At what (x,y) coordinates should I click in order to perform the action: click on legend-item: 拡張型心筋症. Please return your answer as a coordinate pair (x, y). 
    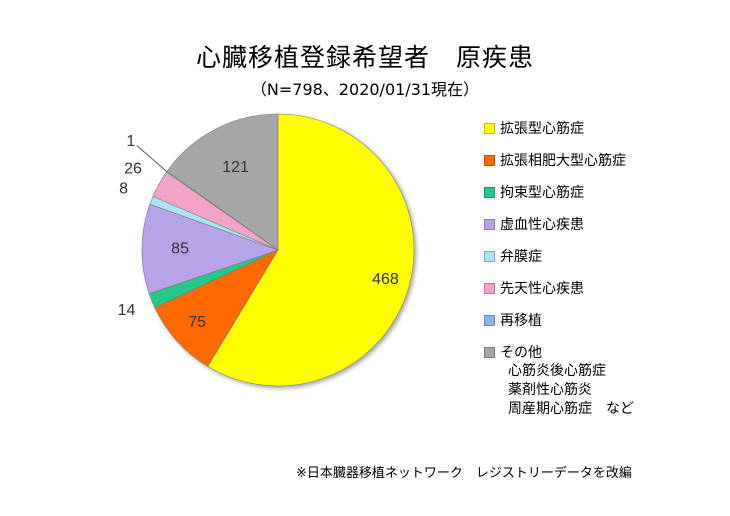
    Looking at the image, I should click on (604, 134).